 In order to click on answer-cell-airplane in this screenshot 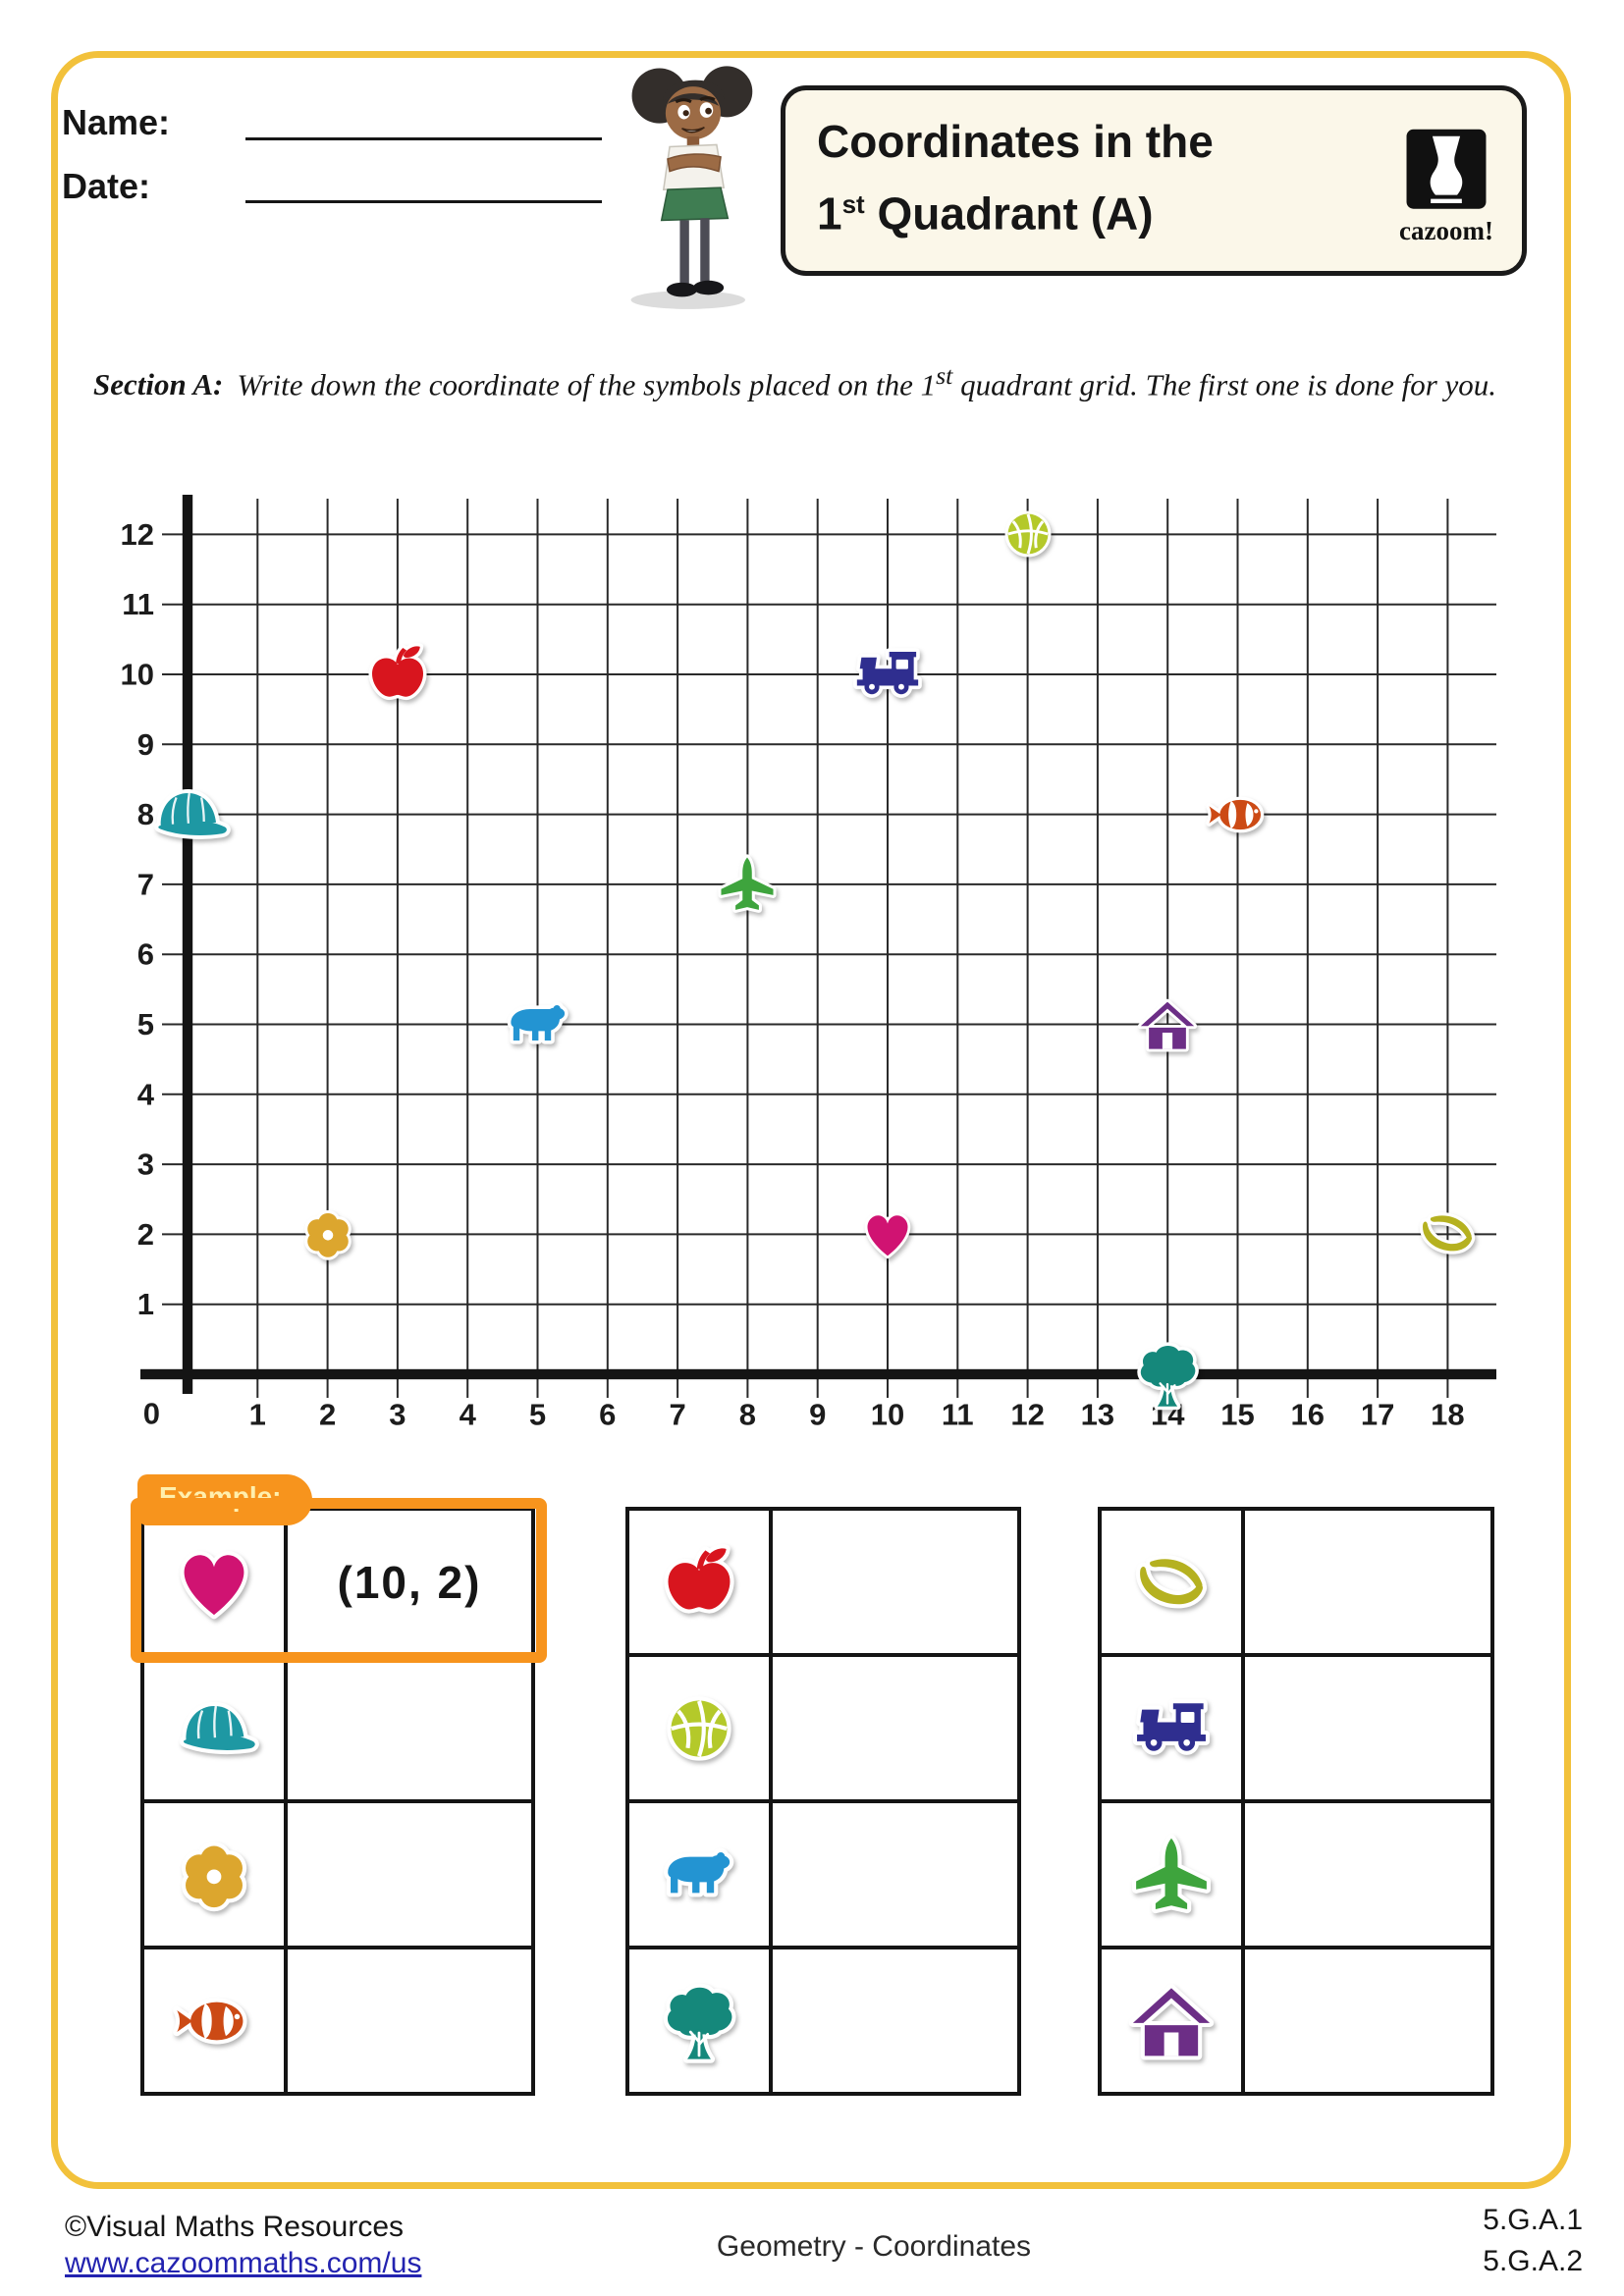, I will do `click(1367, 1875)`.